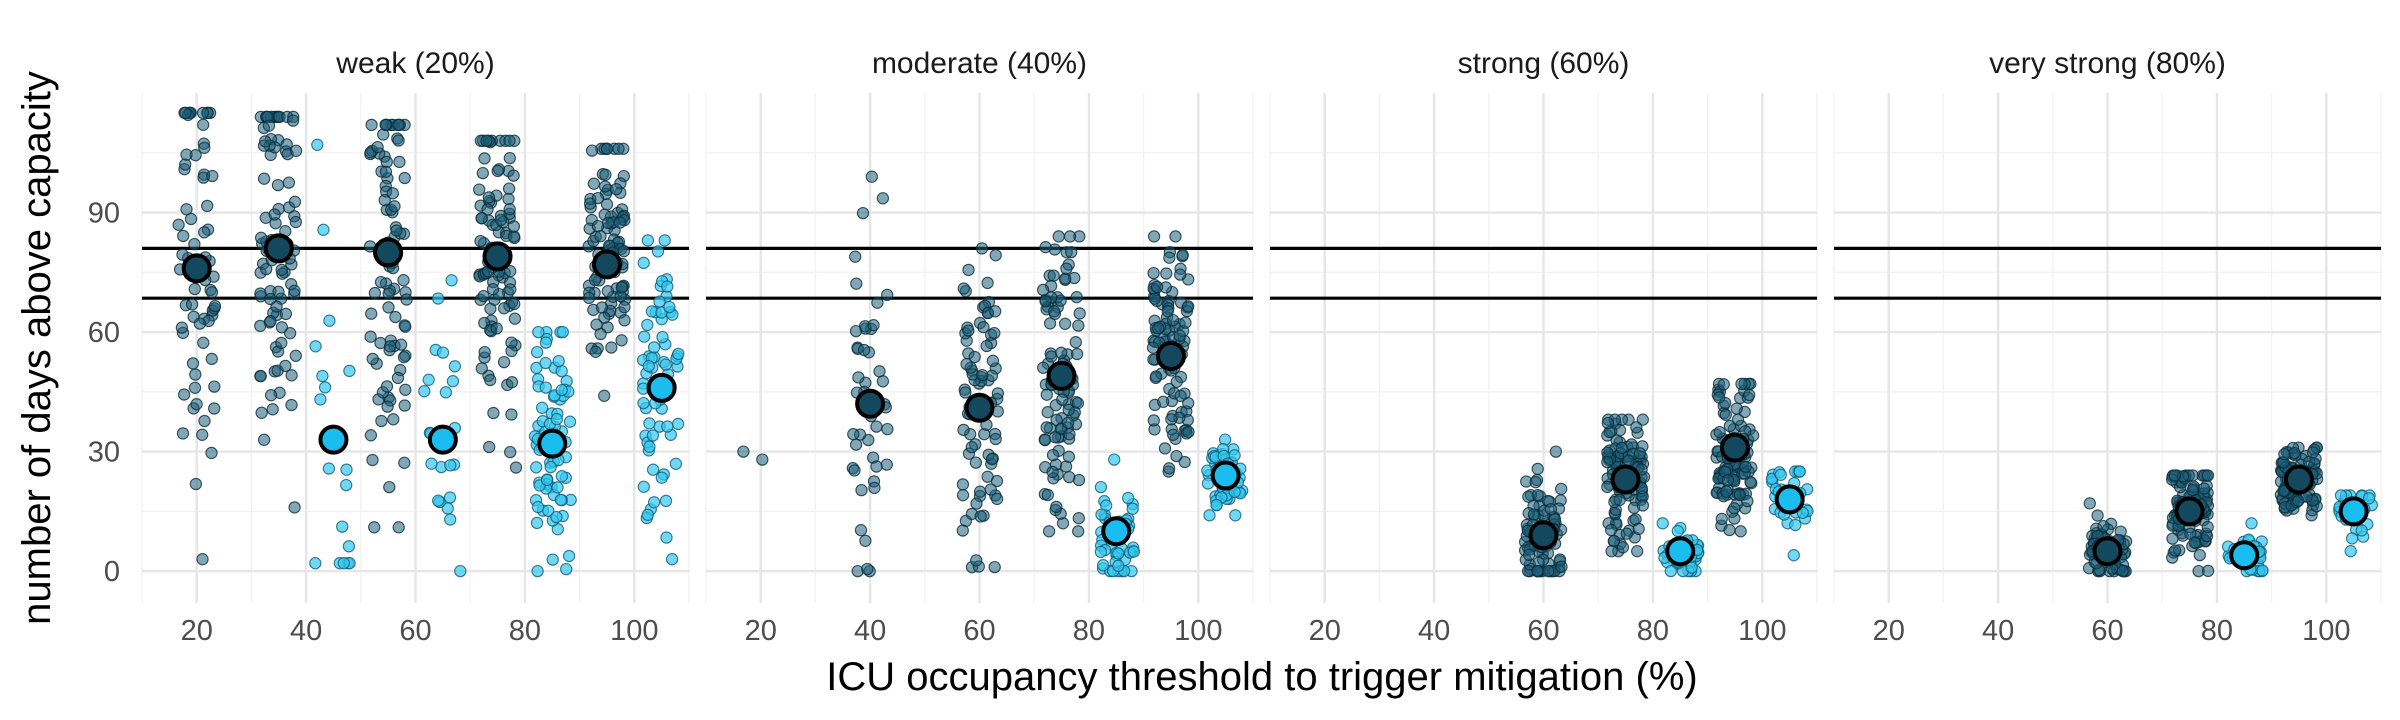  I want to click on y-tick-label: 90, so click(104, 214).